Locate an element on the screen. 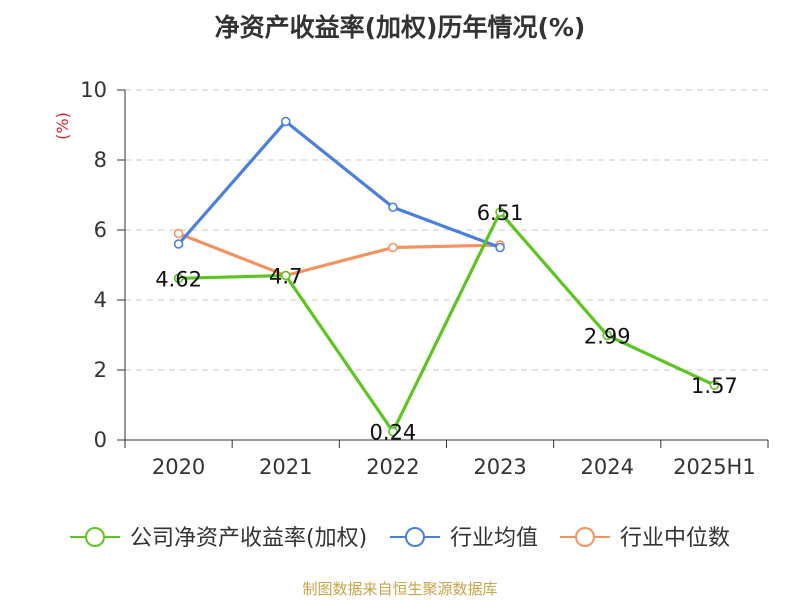  legend-label: 行业均值 is located at coordinates (494, 538).